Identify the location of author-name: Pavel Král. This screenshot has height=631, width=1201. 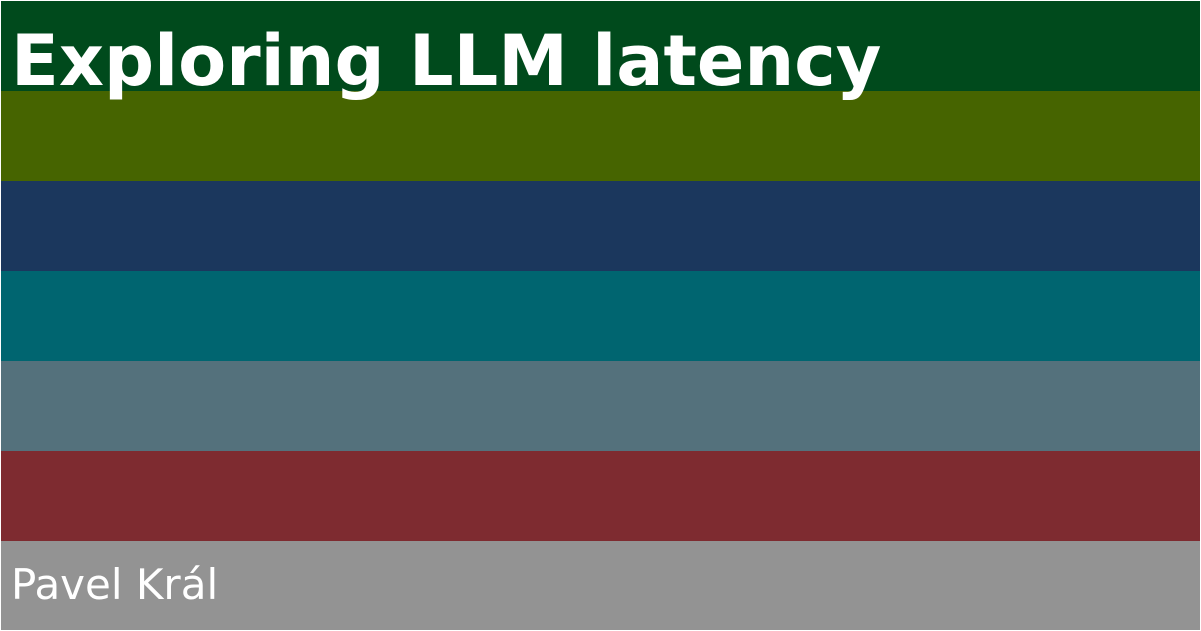
(115, 584).